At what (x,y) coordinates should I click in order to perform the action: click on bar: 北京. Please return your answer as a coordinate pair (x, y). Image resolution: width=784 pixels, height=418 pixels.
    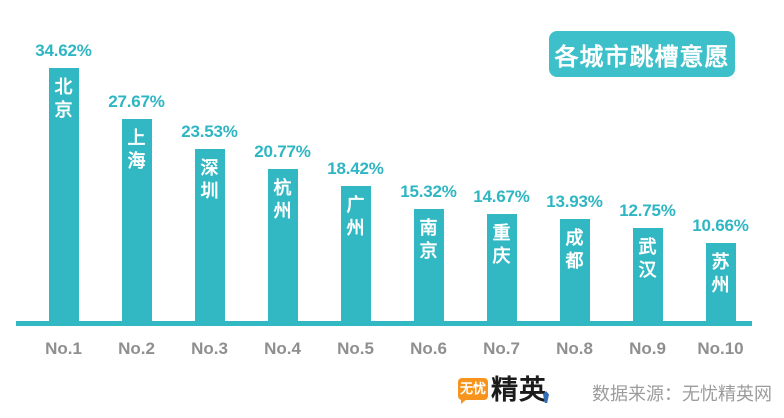
    Looking at the image, I should click on (63, 194).